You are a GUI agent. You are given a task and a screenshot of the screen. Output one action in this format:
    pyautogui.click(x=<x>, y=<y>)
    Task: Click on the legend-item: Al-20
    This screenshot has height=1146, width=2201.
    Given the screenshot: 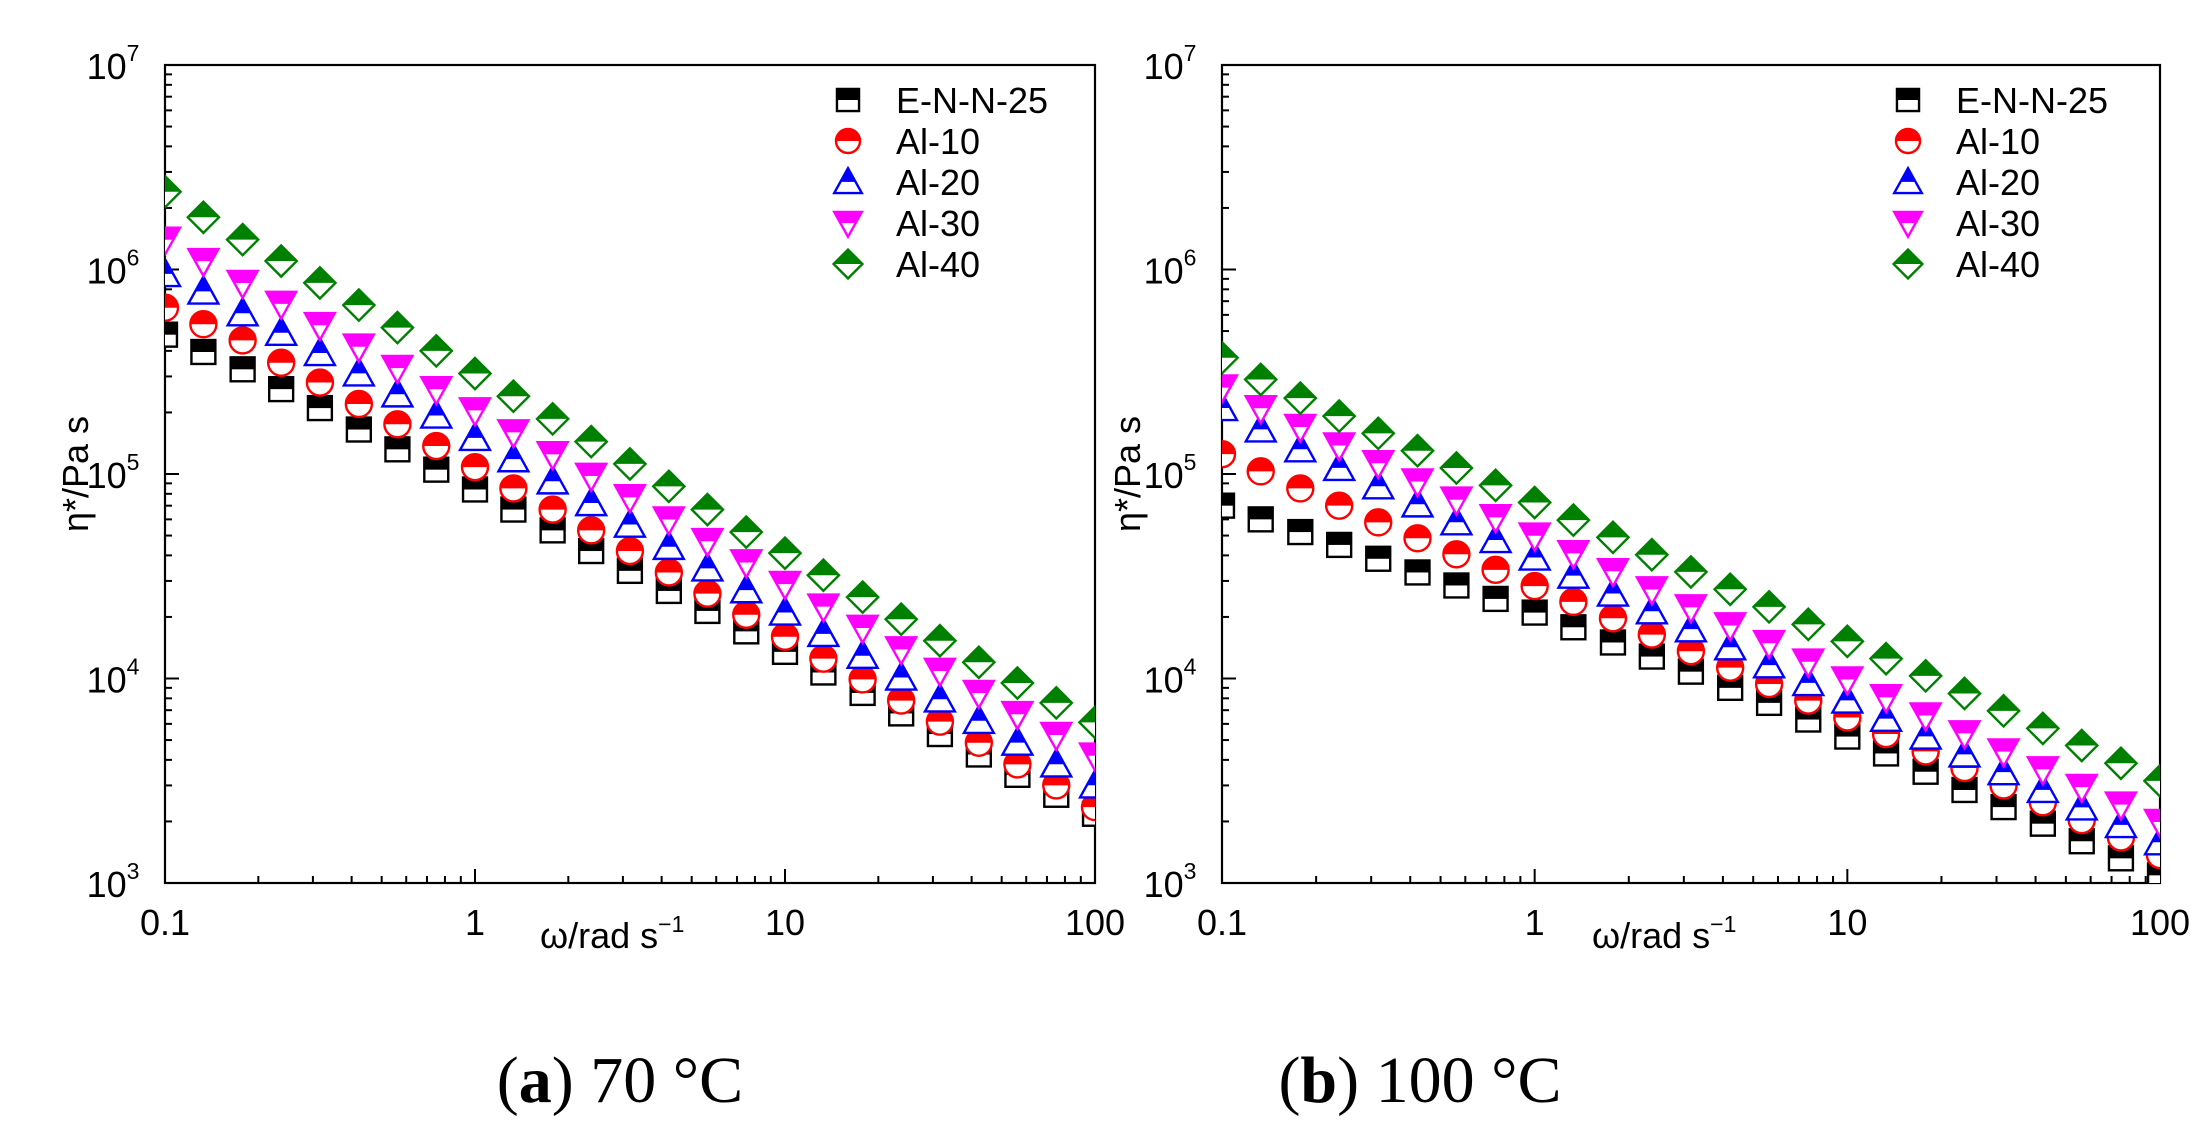 What is the action you would take?
    pyautogui.click(x=1966, y=182)
    